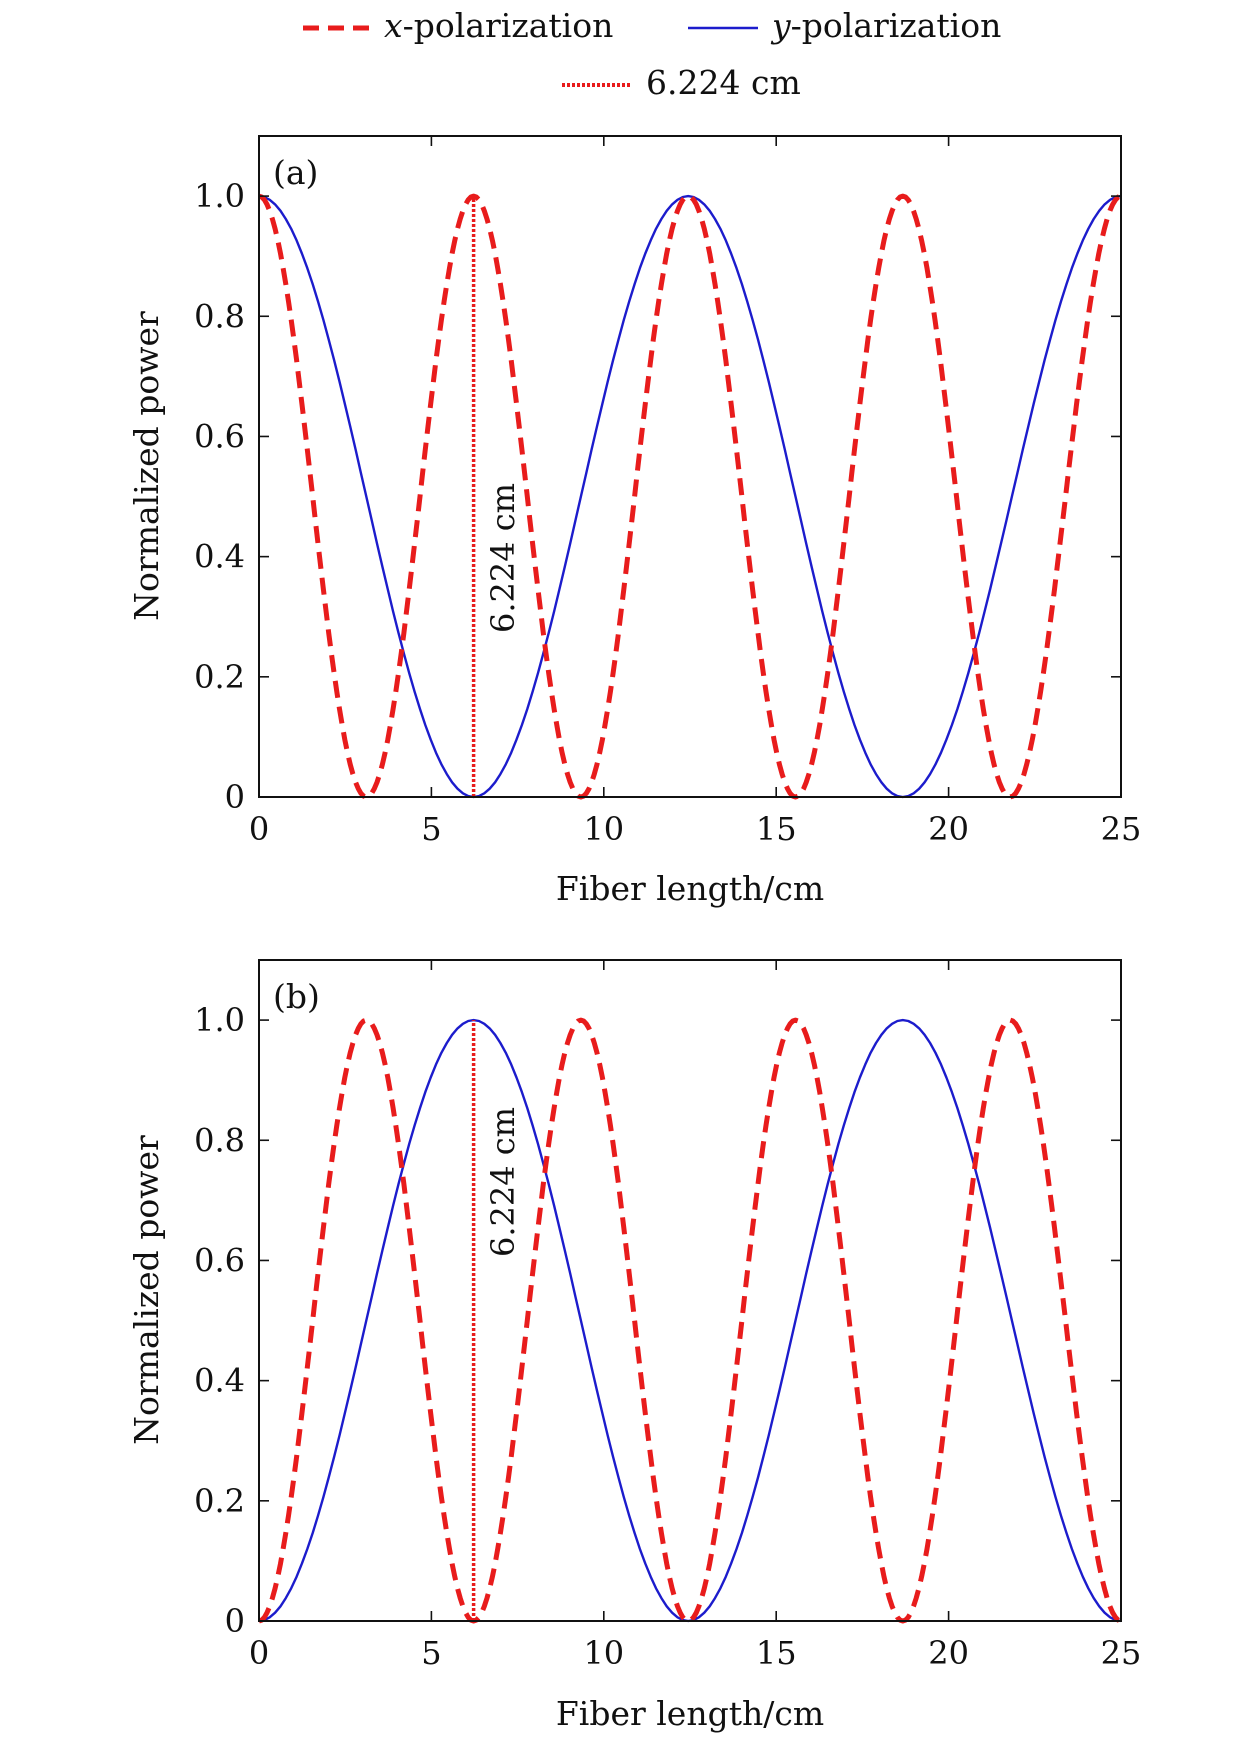  I want to click on legend-label-x-prefix: x, so click(393, 25).